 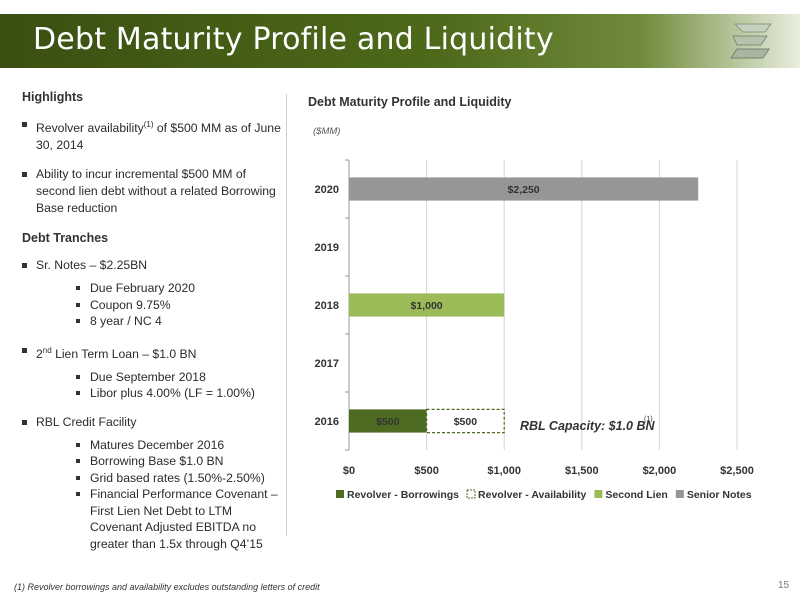 I want to click on y-tick-label: 2020, so click(x=327, y=190).